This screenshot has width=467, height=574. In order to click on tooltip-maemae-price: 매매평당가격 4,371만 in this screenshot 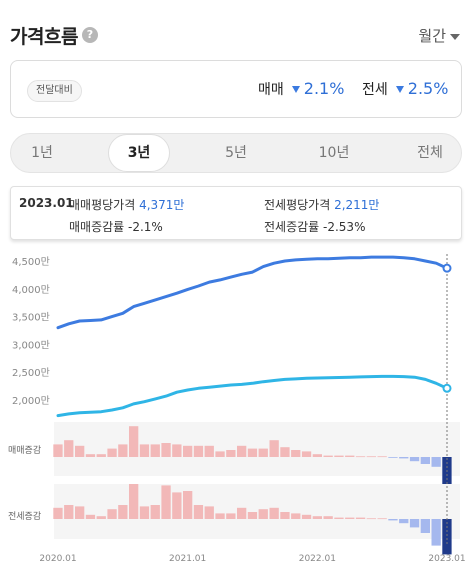, I will do `click(126, 204)`.